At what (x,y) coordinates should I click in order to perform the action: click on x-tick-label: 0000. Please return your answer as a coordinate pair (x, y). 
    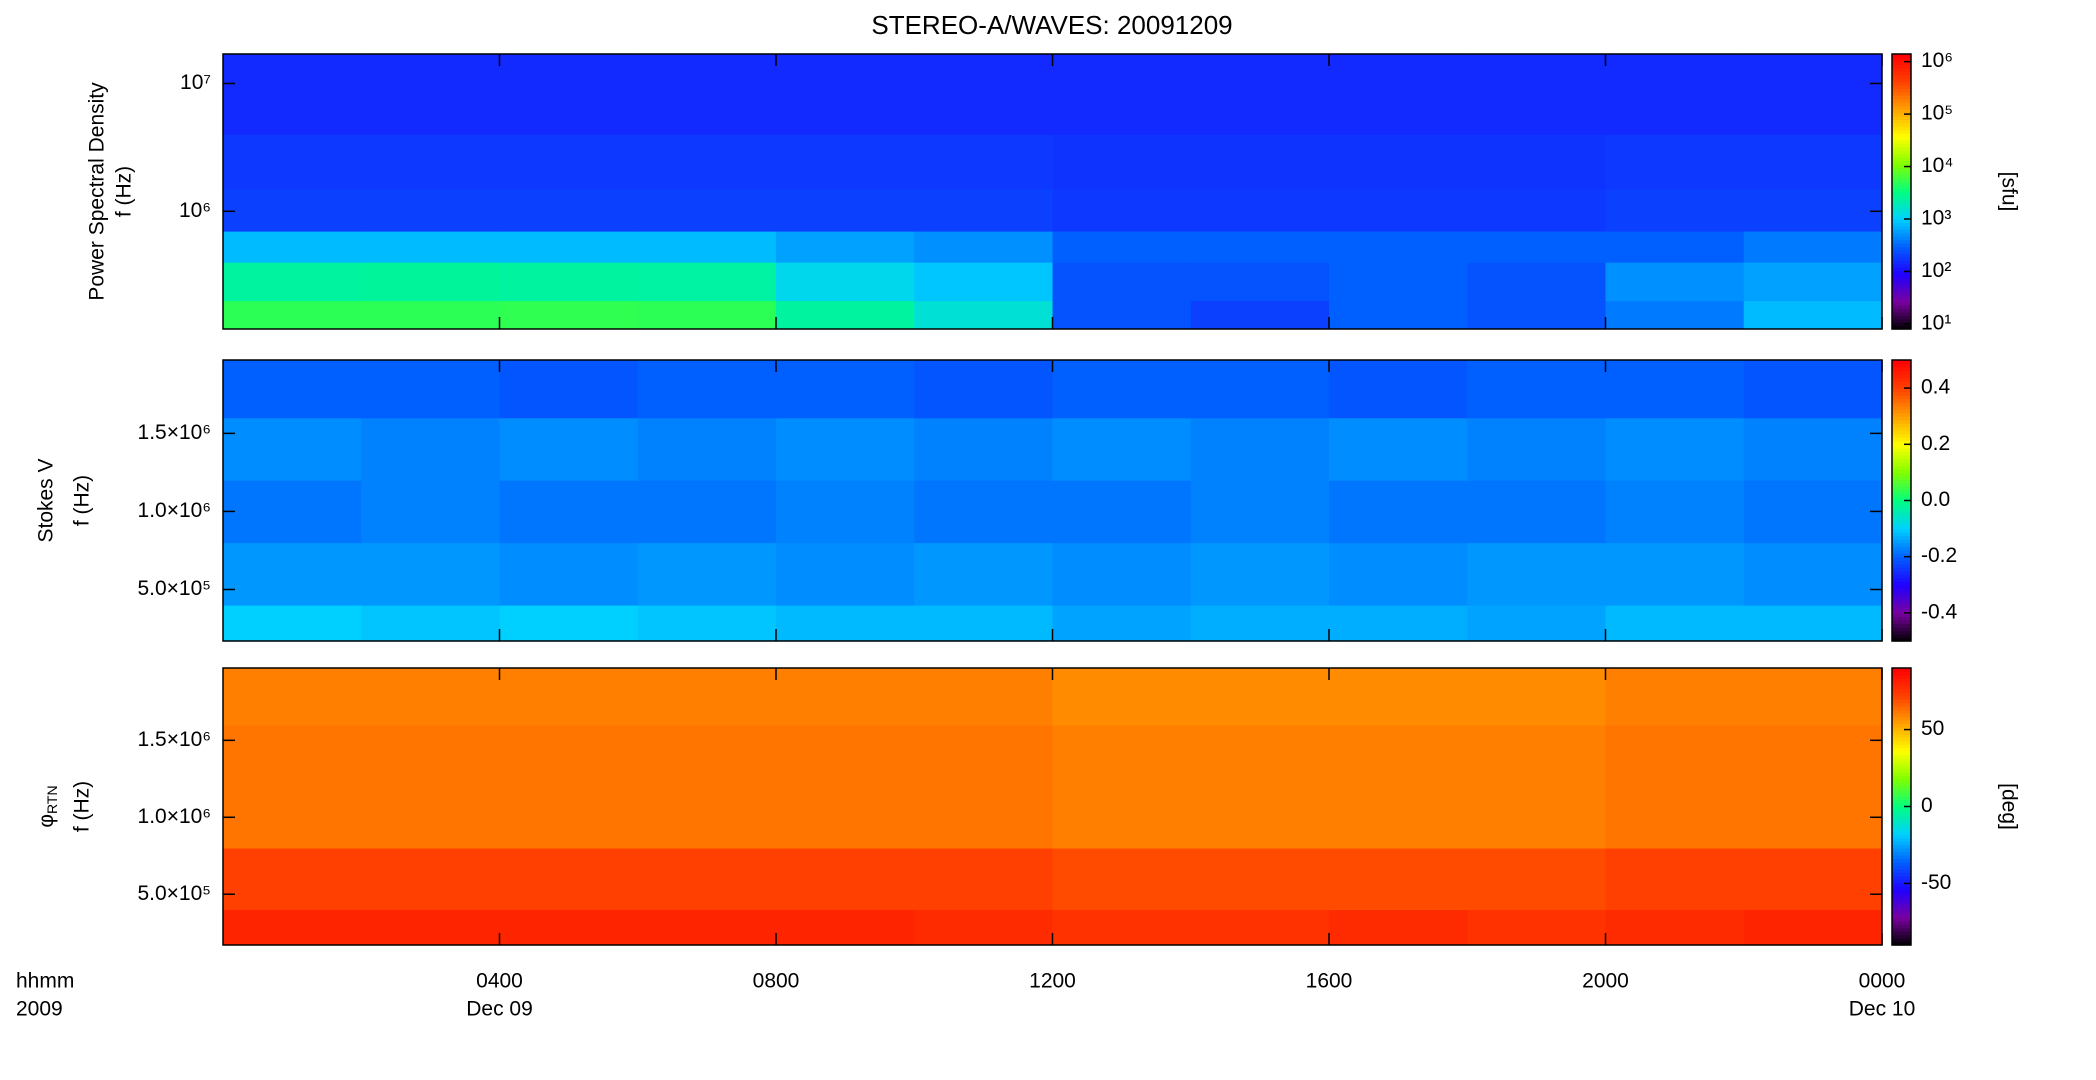
    Looking at the image, I should click on (1882, 981).